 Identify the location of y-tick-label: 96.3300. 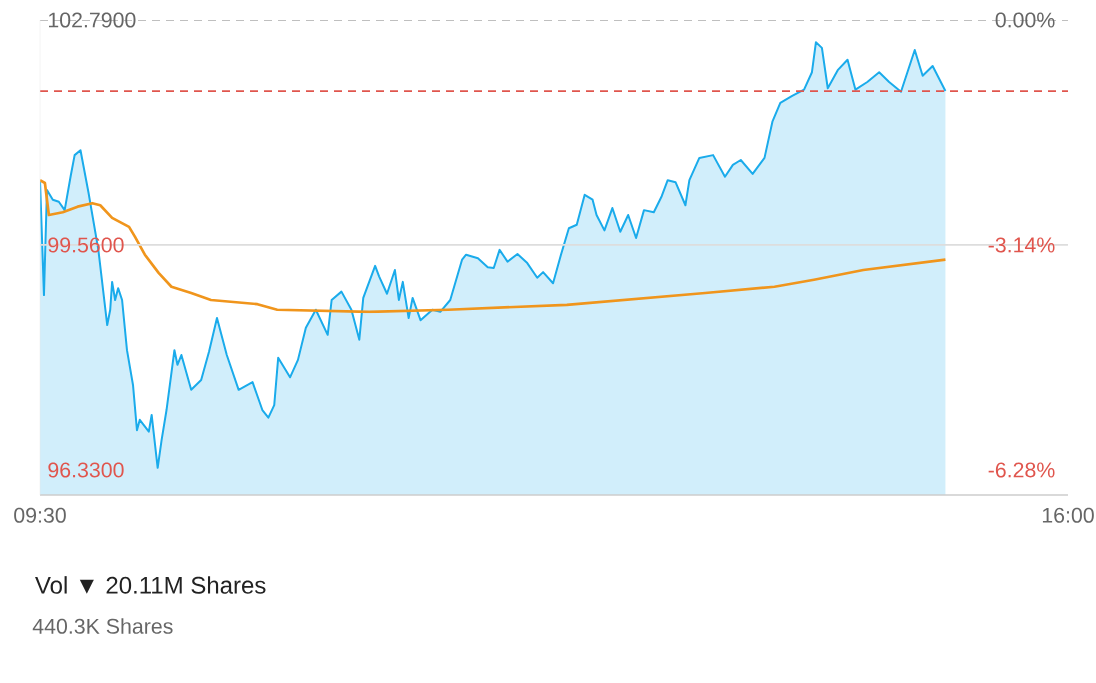
(86, 470).